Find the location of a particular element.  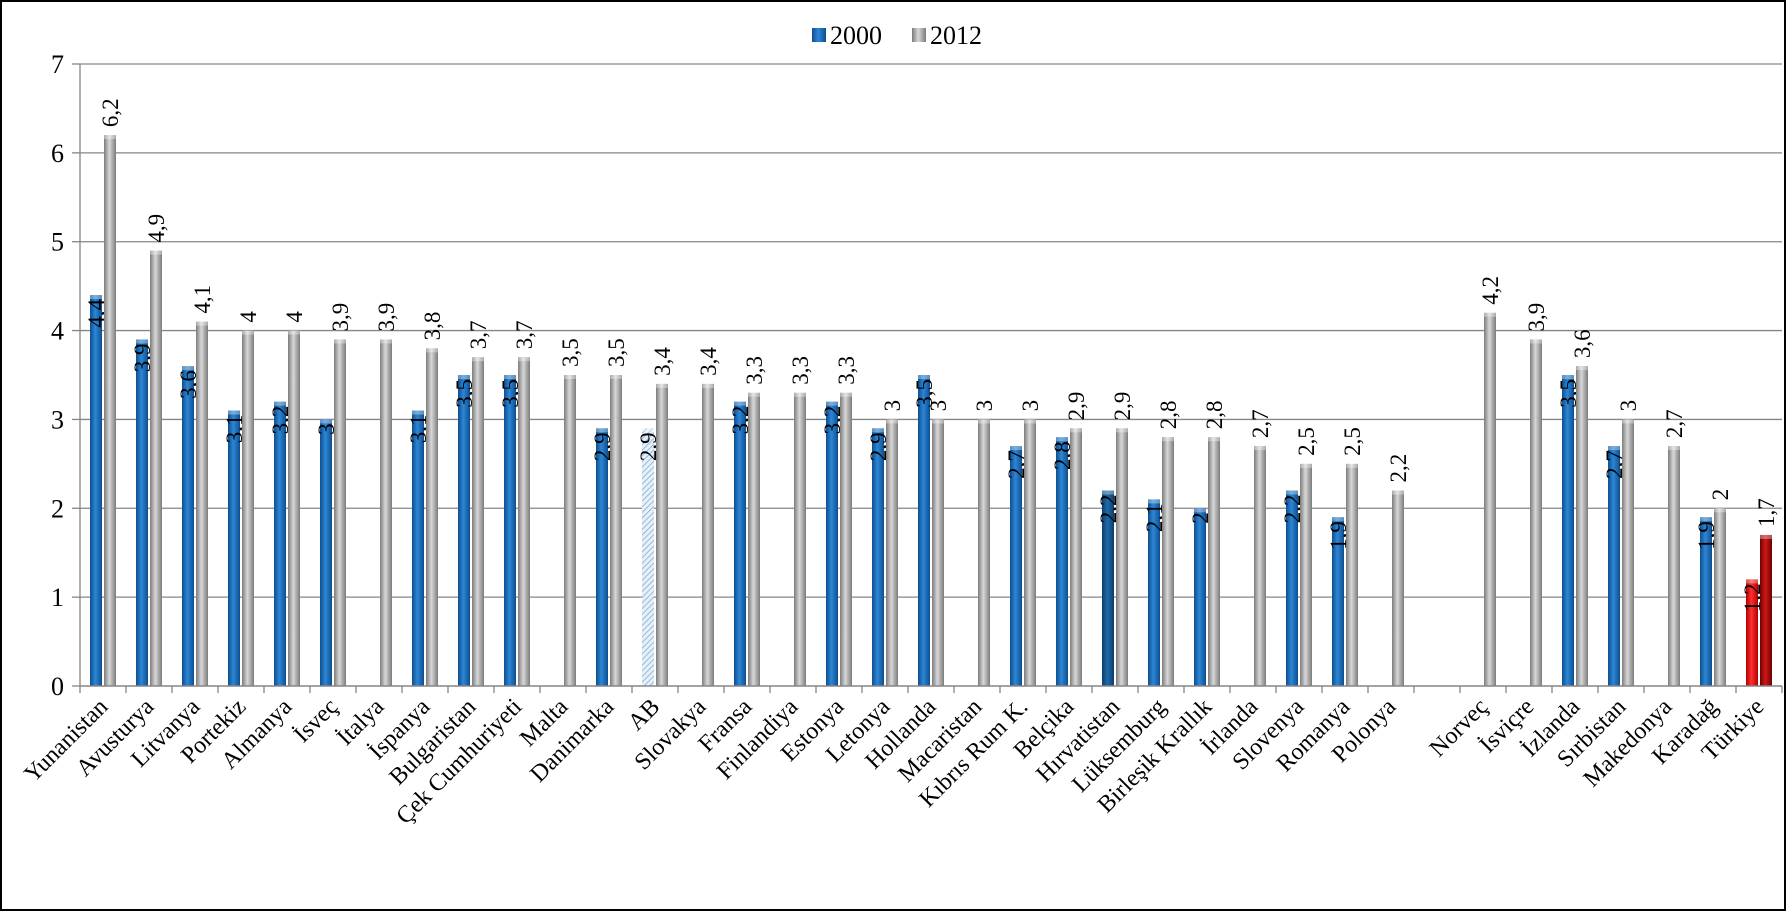

legend-label-2000: 2000 is located at coordinates (856, 35).